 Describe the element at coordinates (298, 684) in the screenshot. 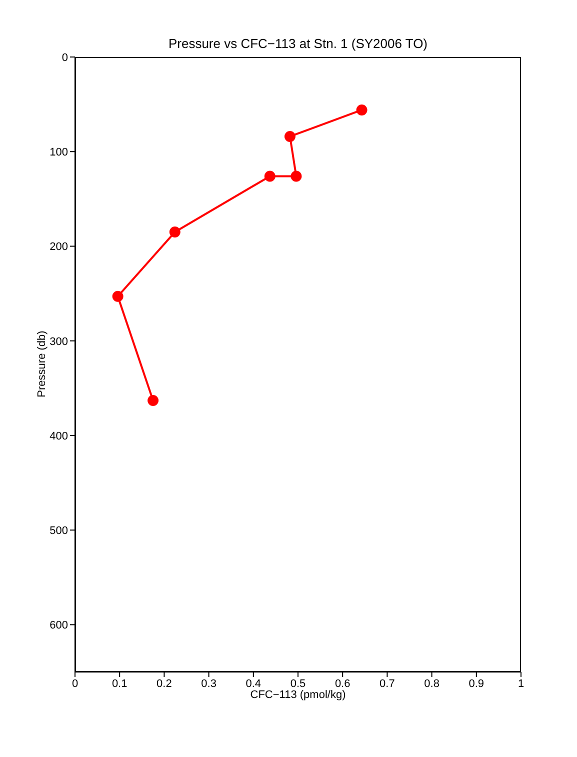

I see `x-tick-label: 0.5` at that location.